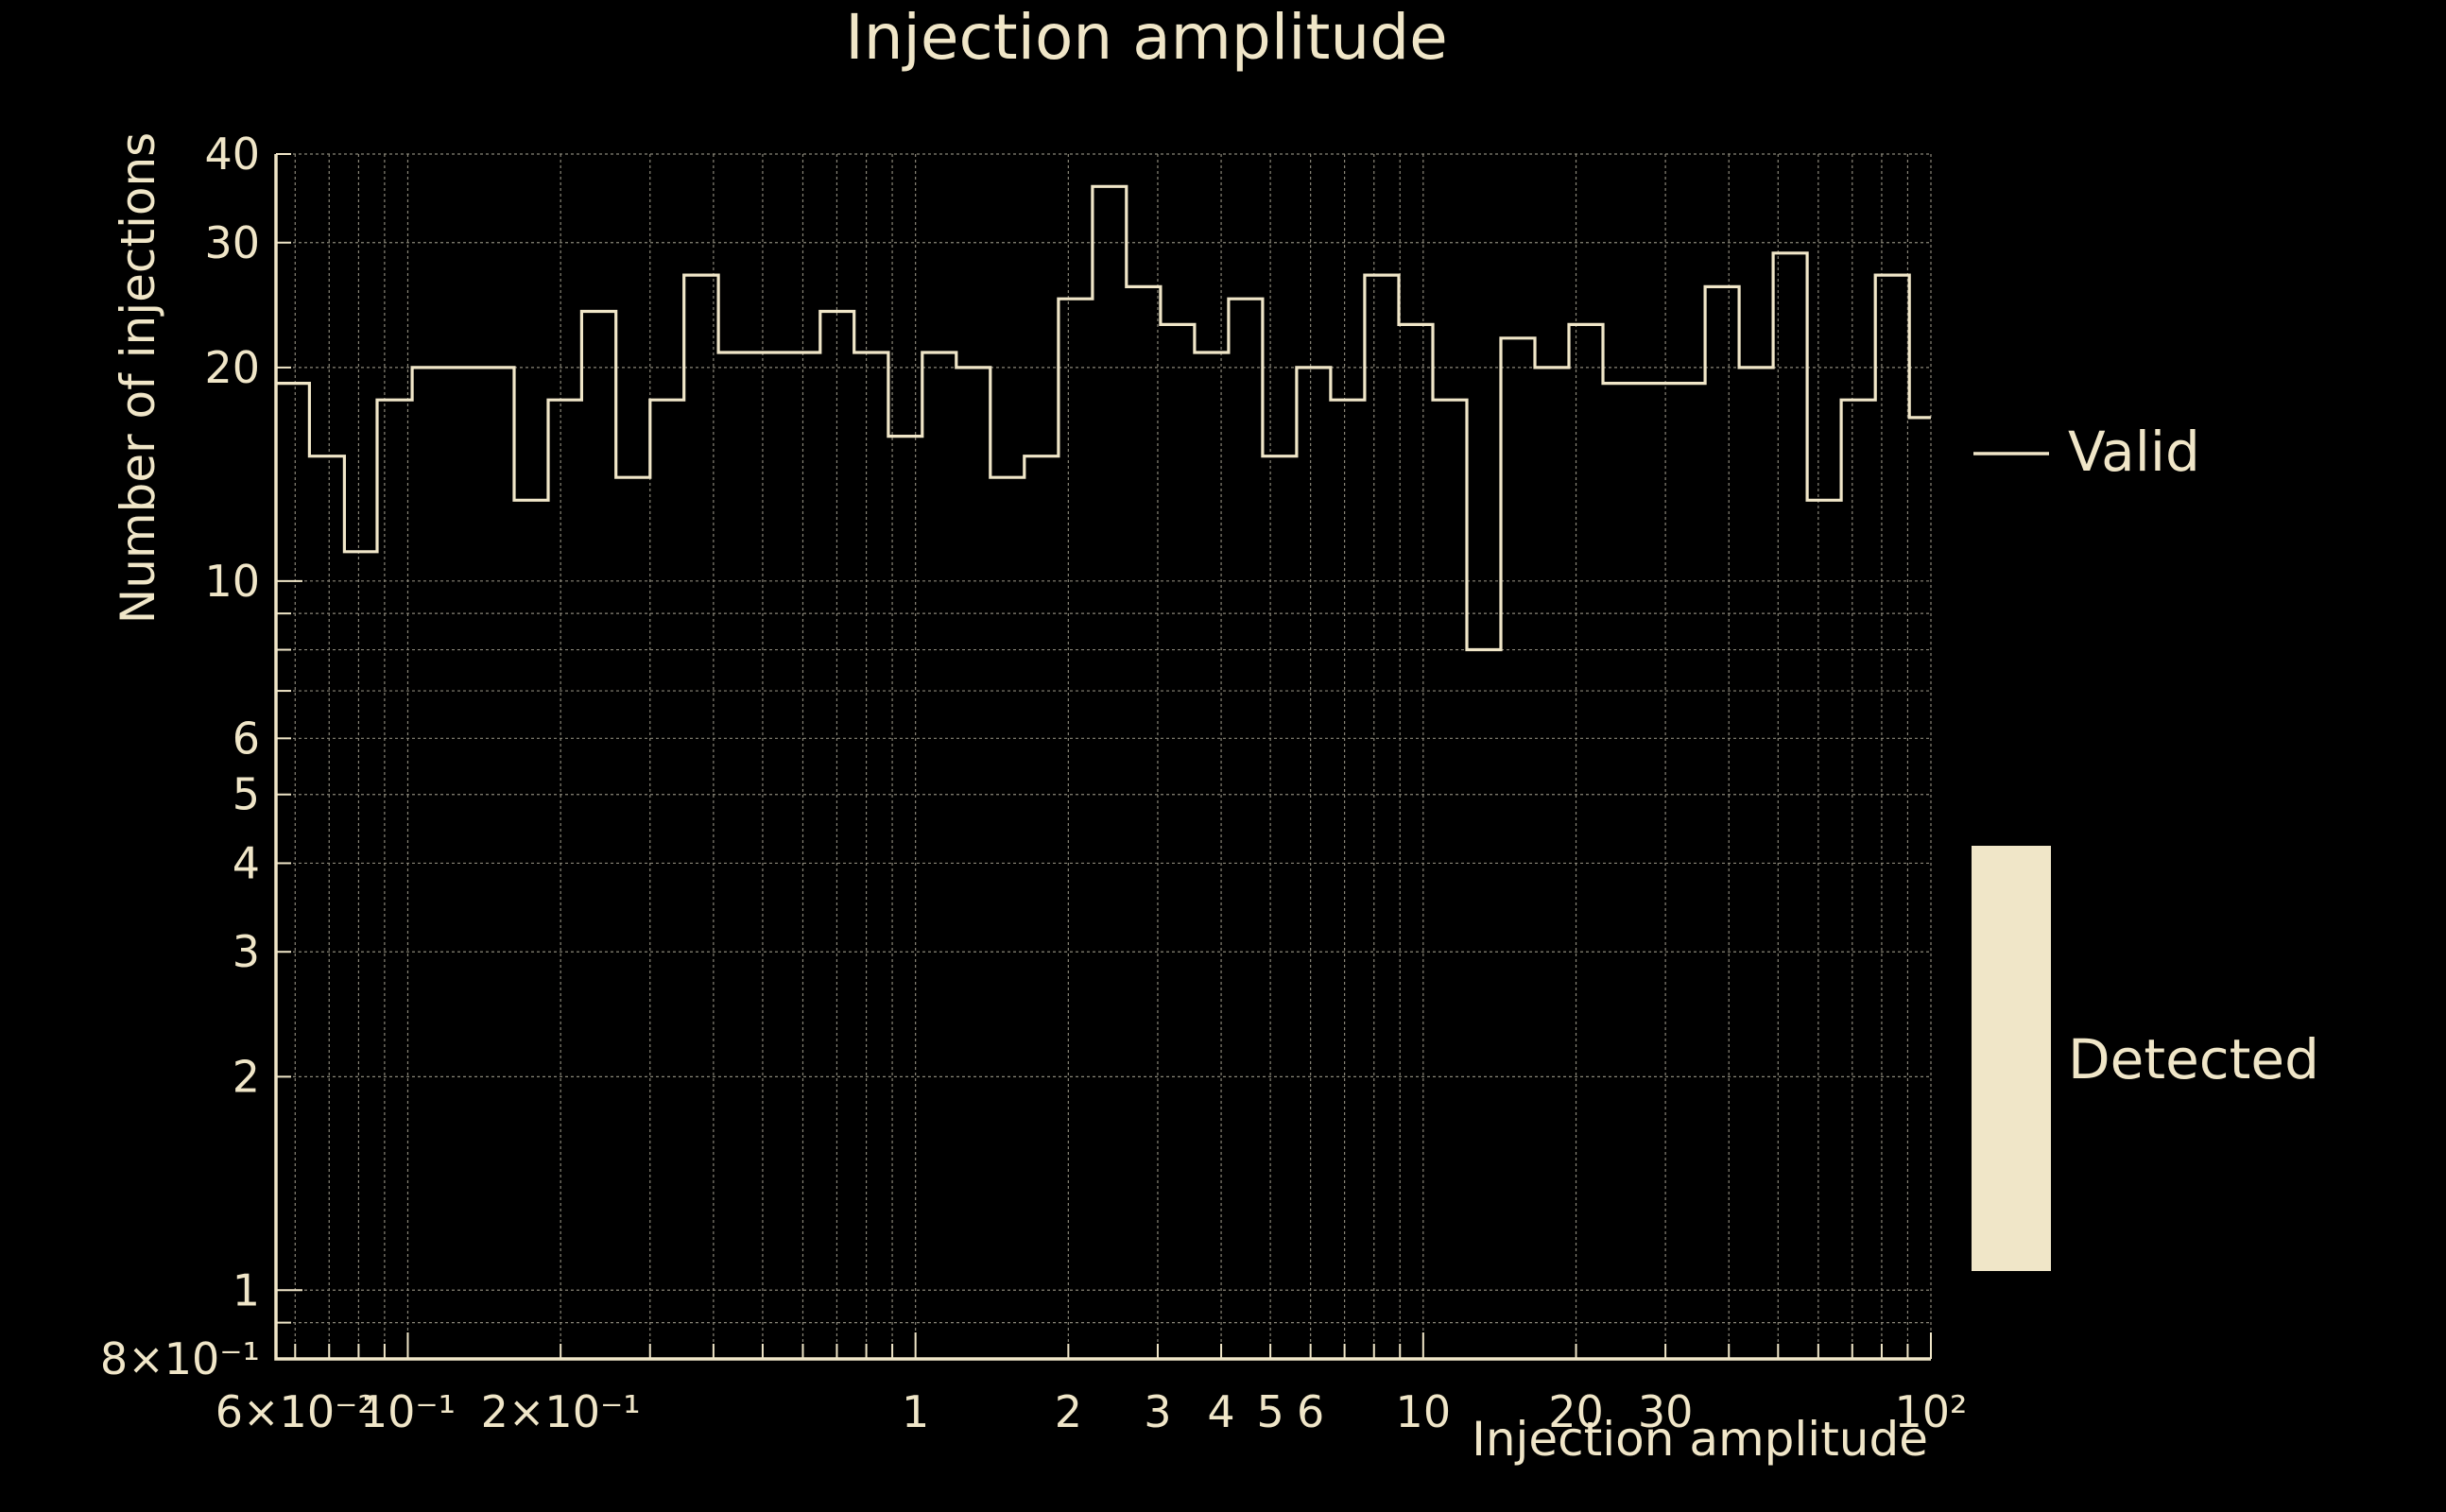 Image resolution: width=2446 pixels, height=1512 pixels. Describe the element at coordinates (247, 738) in the screenshot. I see `y-tick-label: 6` at that location.